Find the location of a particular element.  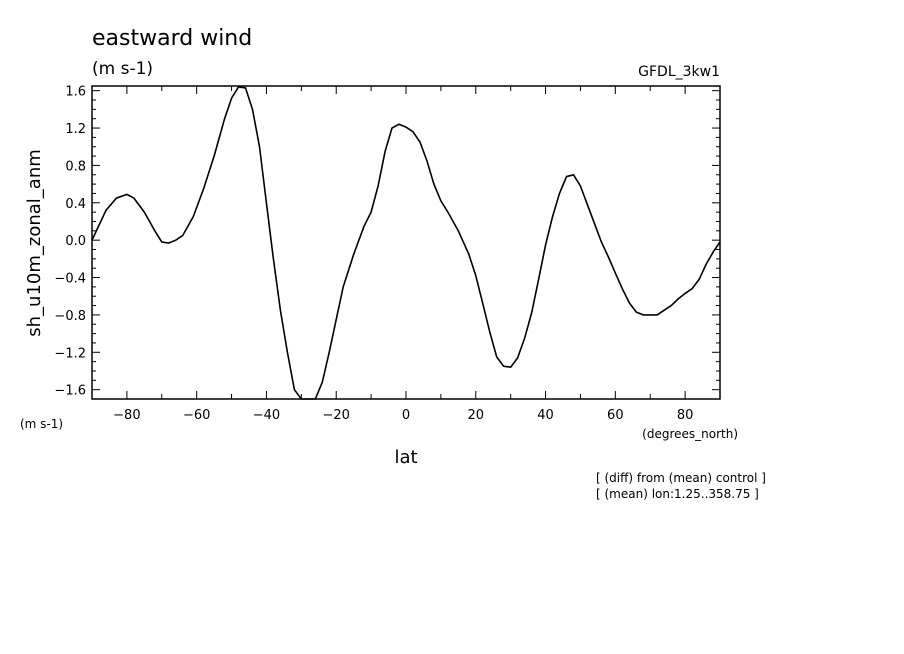

y-axis-units: (m s-1) is located at coordinates (41, 424).